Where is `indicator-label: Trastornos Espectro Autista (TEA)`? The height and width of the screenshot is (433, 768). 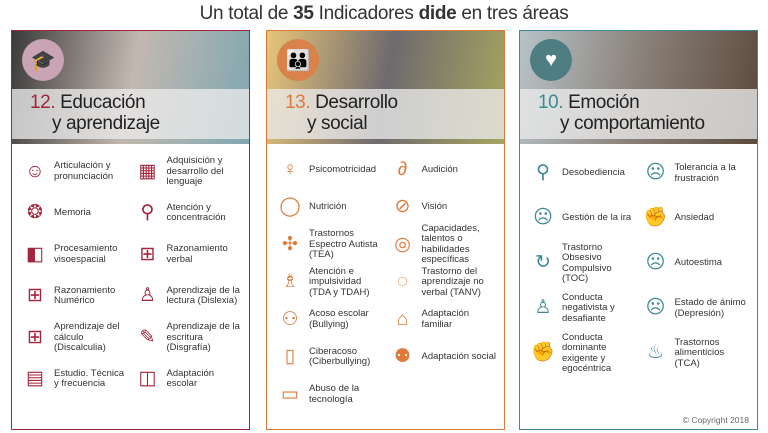 indicator-label: Trastornos Espectro Autista (TEA) is located at coordinates (343, 244).